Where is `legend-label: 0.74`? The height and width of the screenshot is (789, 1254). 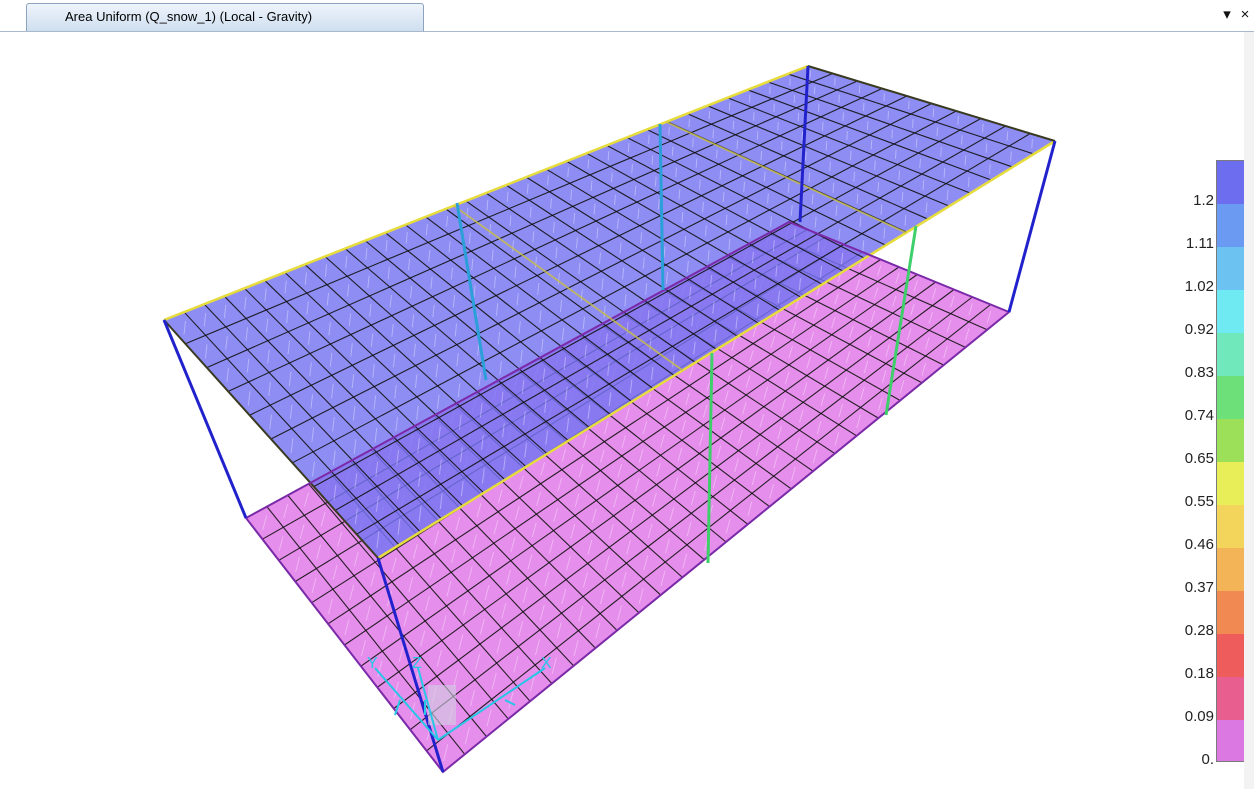
legend-label: 0.74 is located at coordinates (1199, 415).